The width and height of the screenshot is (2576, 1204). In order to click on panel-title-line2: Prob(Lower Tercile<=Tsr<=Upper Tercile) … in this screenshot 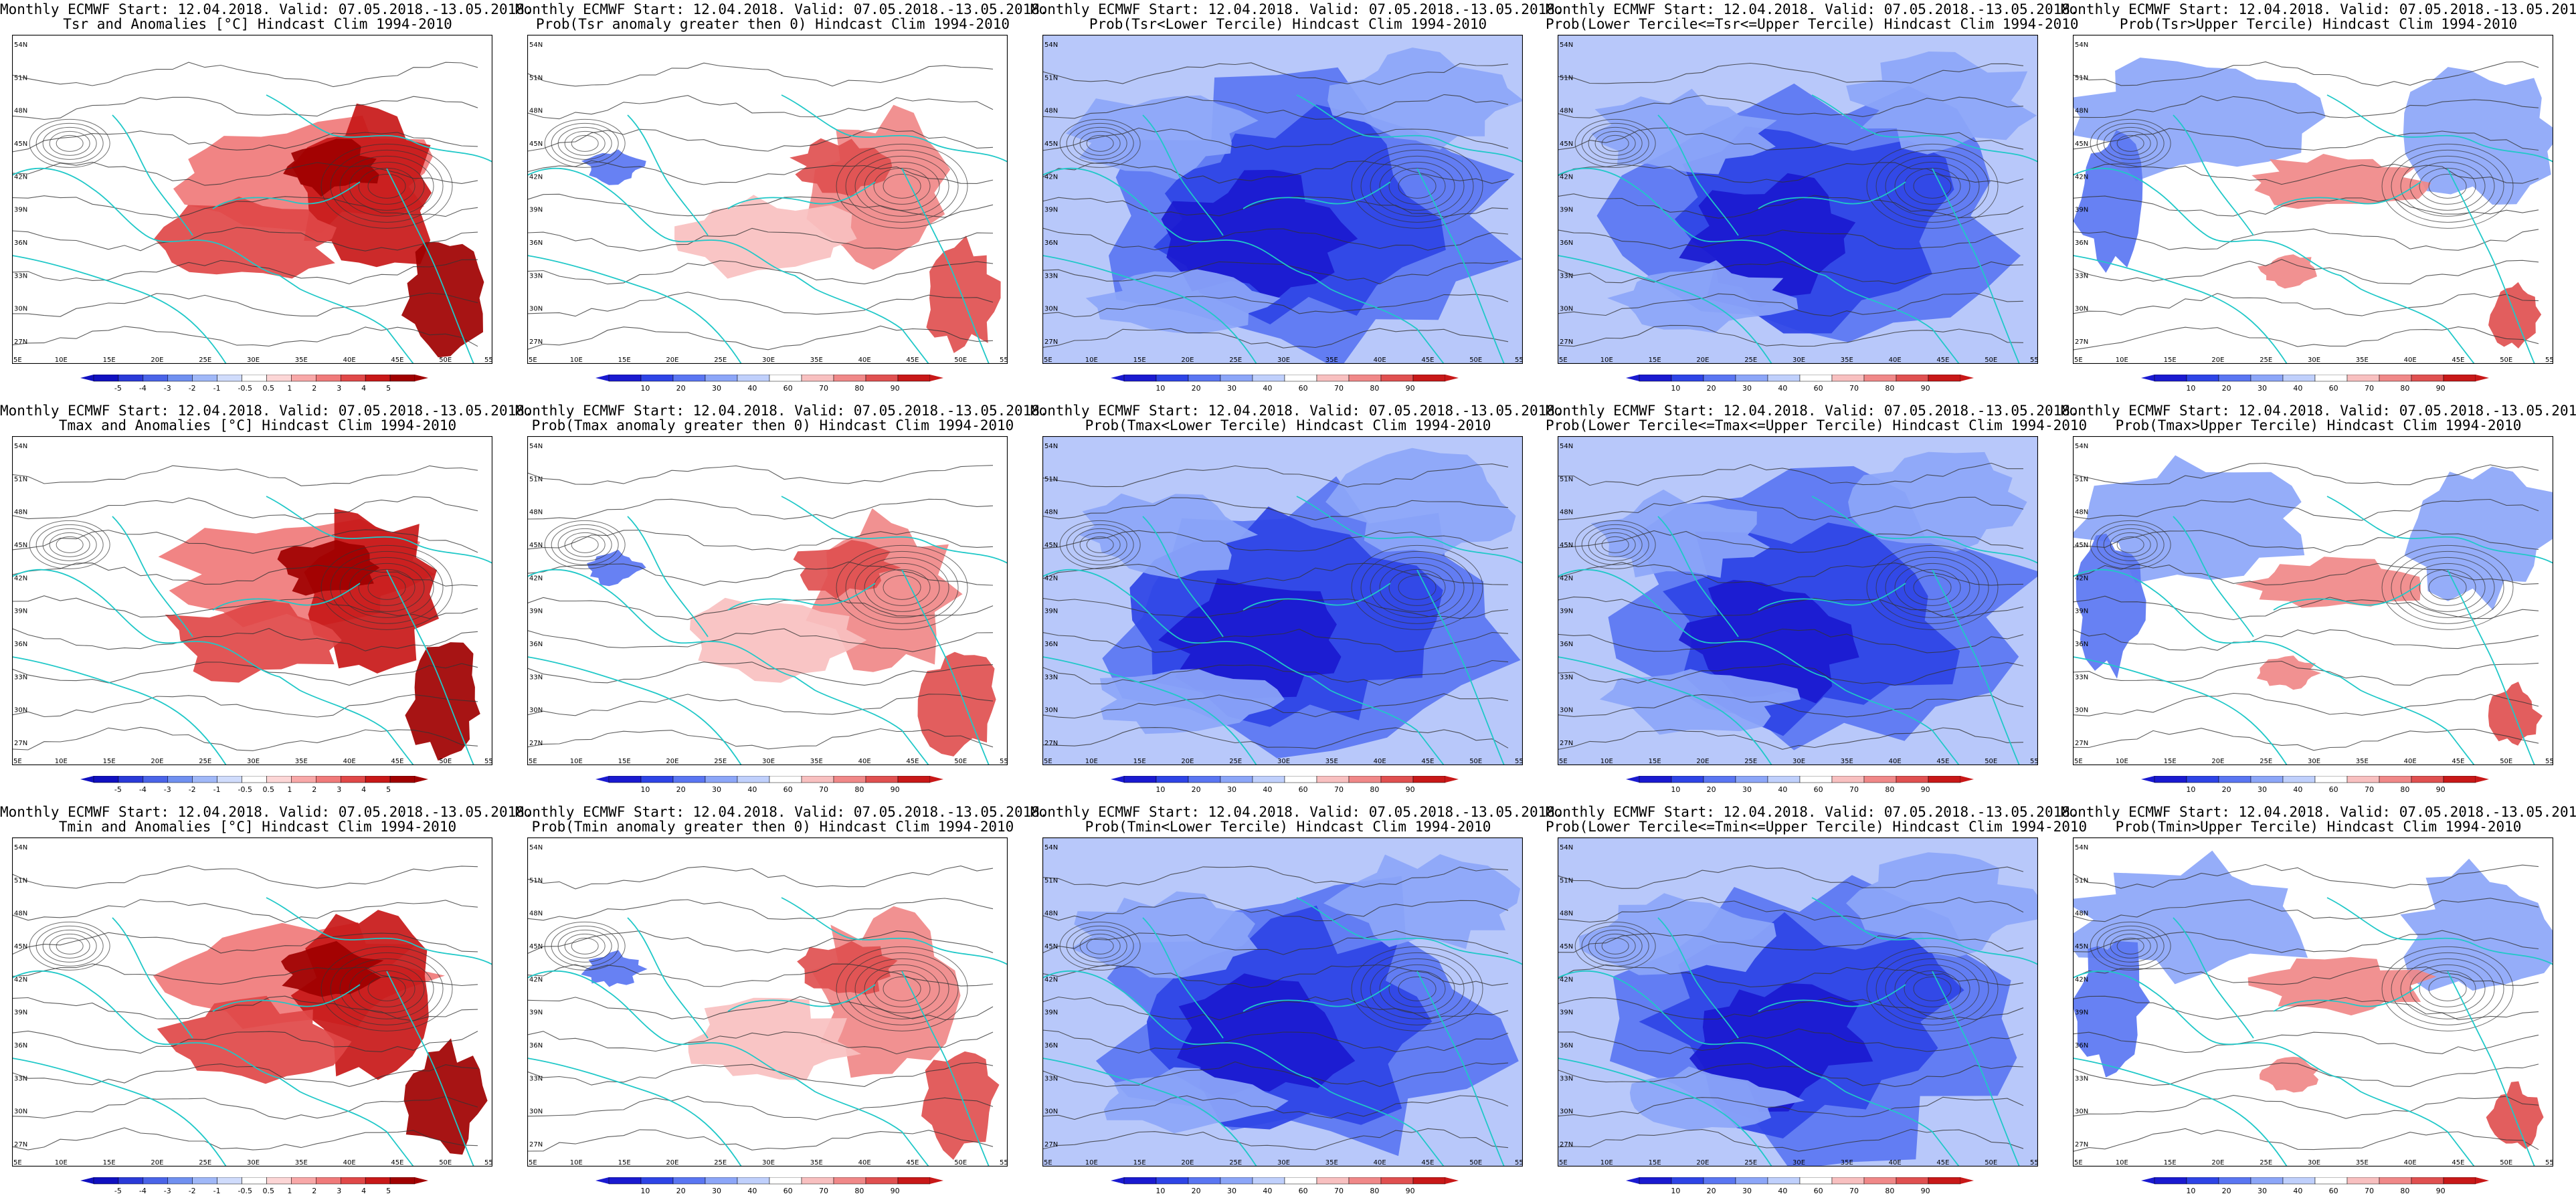, I will do `click(1813, 24)`.